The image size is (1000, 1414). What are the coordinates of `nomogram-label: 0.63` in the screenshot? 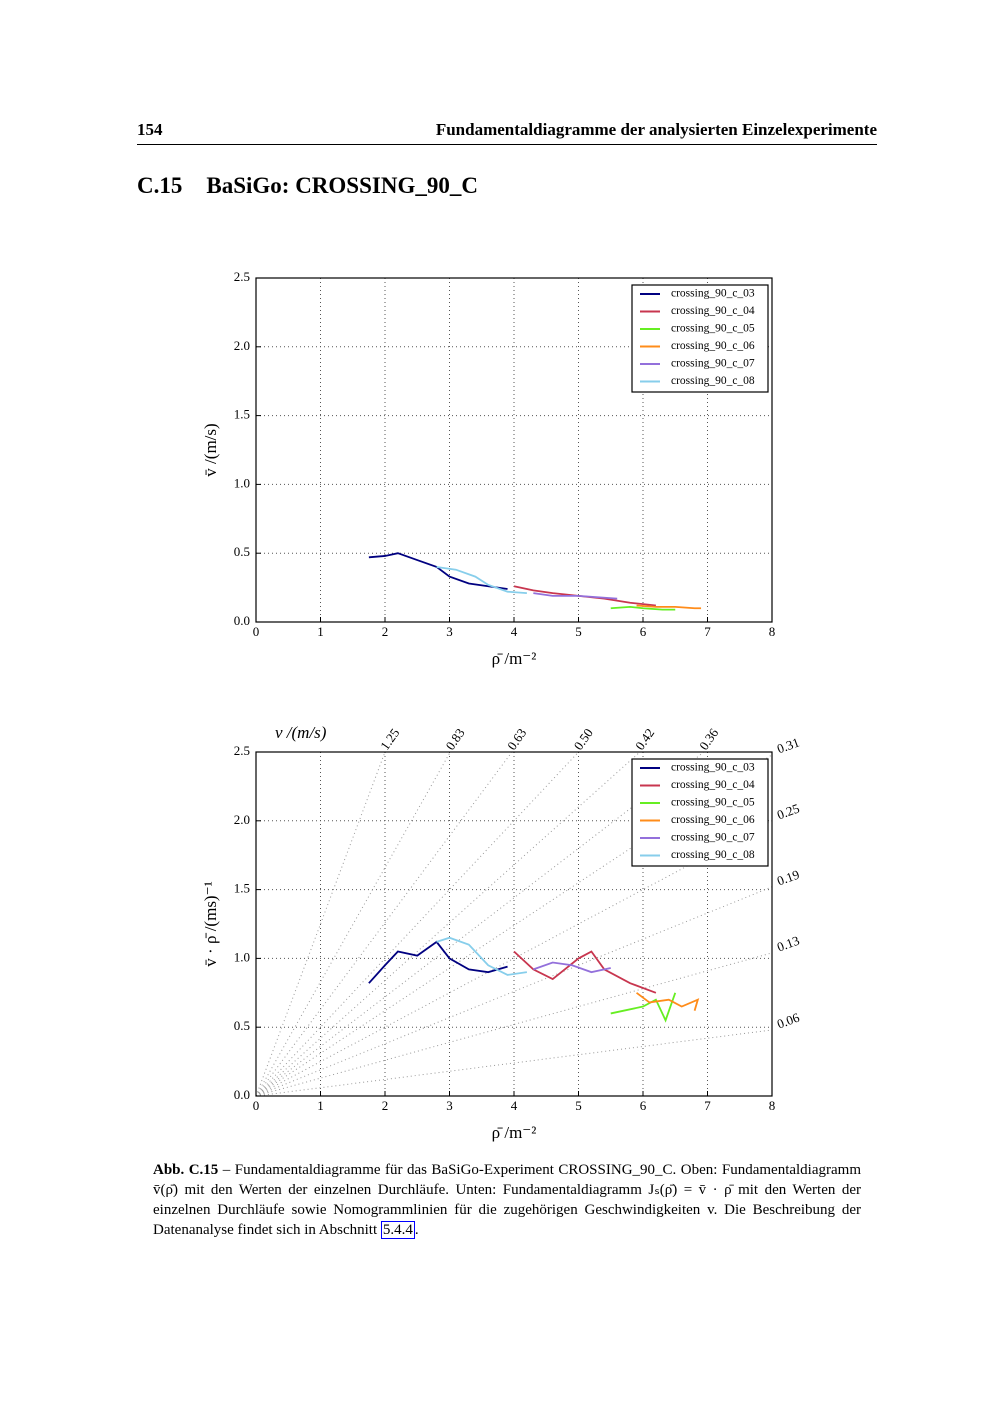 It's located at (516, 739).